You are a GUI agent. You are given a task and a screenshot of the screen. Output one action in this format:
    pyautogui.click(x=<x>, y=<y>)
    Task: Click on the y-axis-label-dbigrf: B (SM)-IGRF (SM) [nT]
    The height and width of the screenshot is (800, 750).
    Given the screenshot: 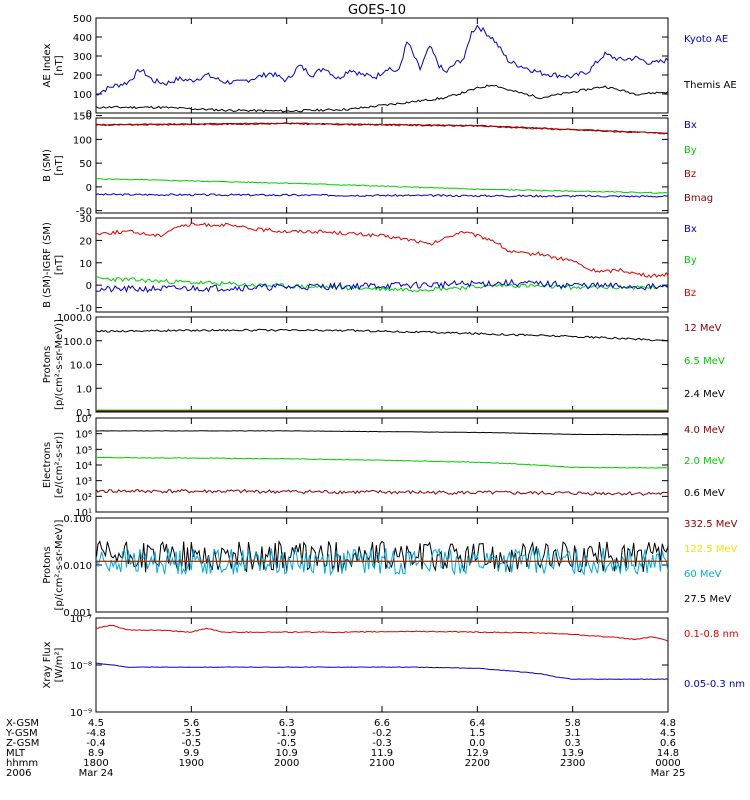 What is the action you would take?
    pyautogui.click(x=53, y=265)
    